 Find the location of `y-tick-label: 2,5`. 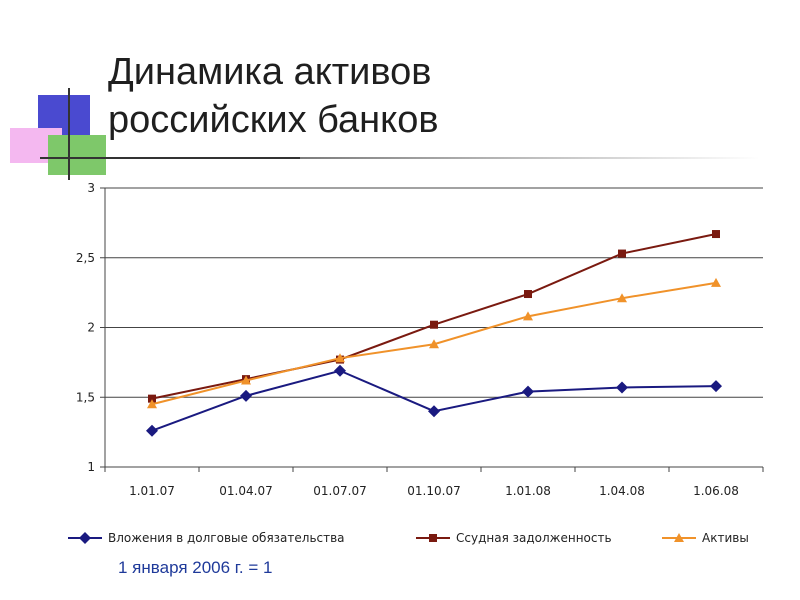

y-tick-label: 2,5 is located at coordinates (85, 258).